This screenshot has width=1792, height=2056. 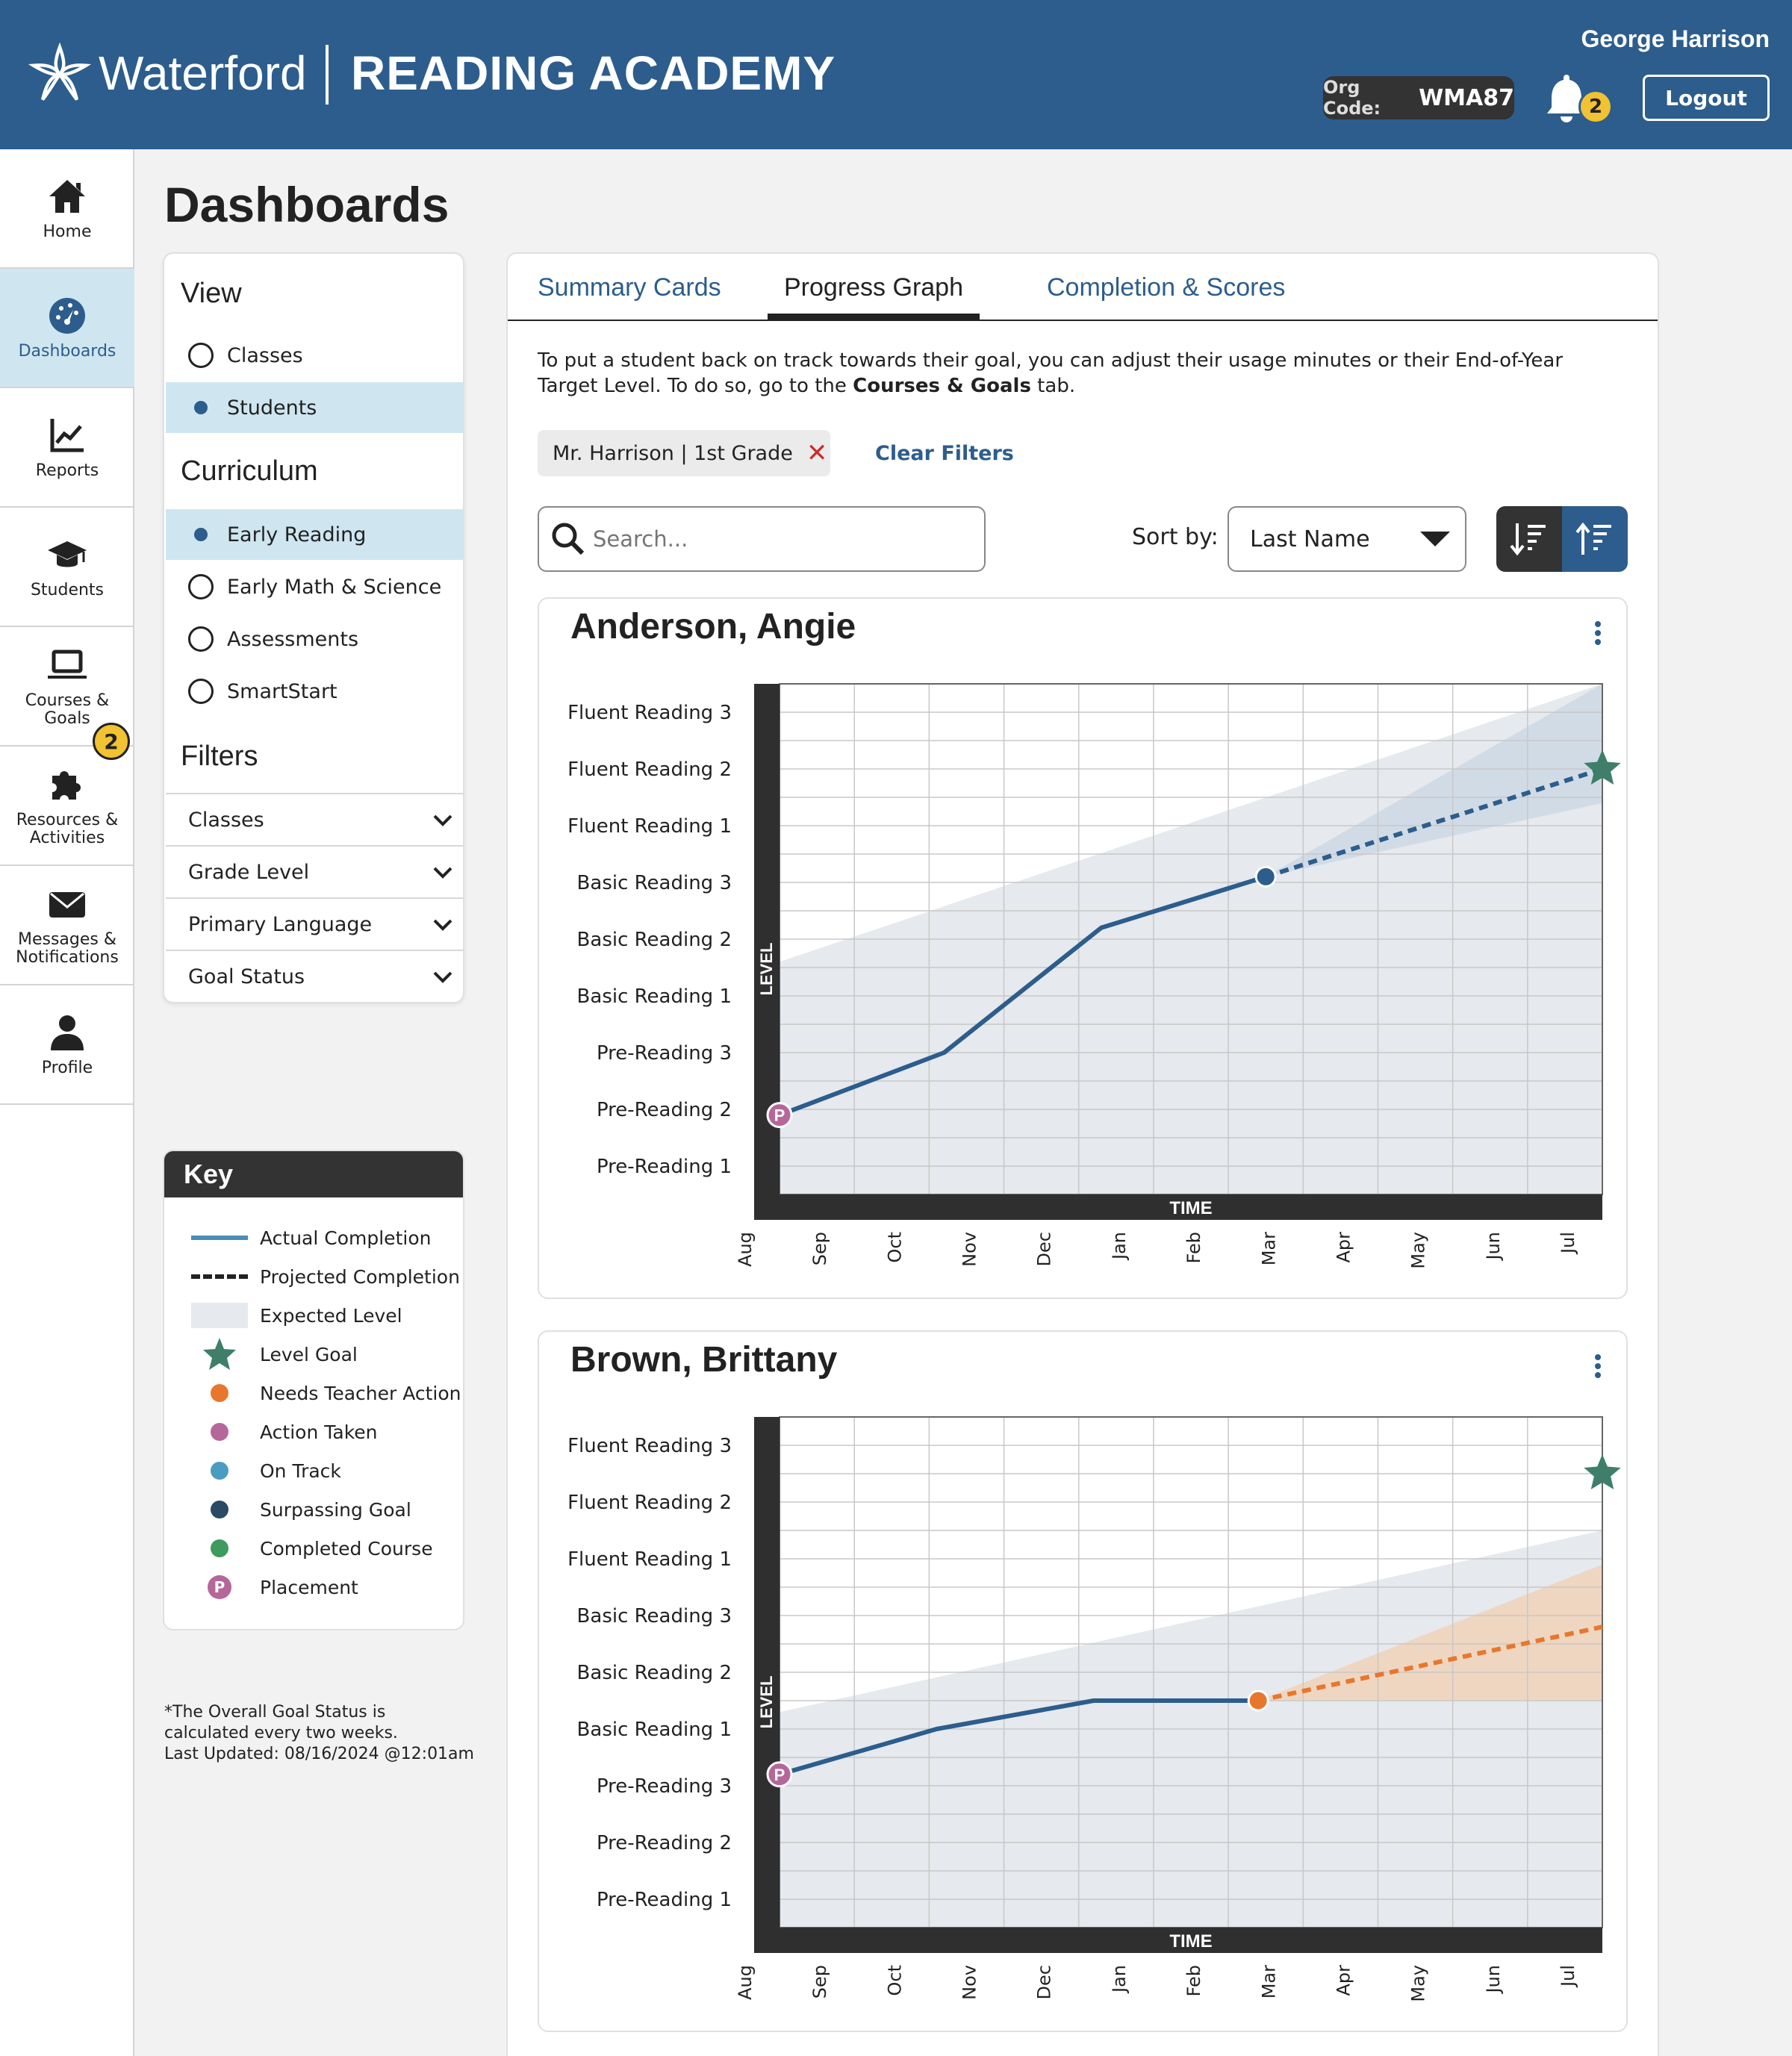 What do you see at coordinates (219, 1432) in the screenshot?
I see `pink-dot-icon` at bounding box center [219, 1432].